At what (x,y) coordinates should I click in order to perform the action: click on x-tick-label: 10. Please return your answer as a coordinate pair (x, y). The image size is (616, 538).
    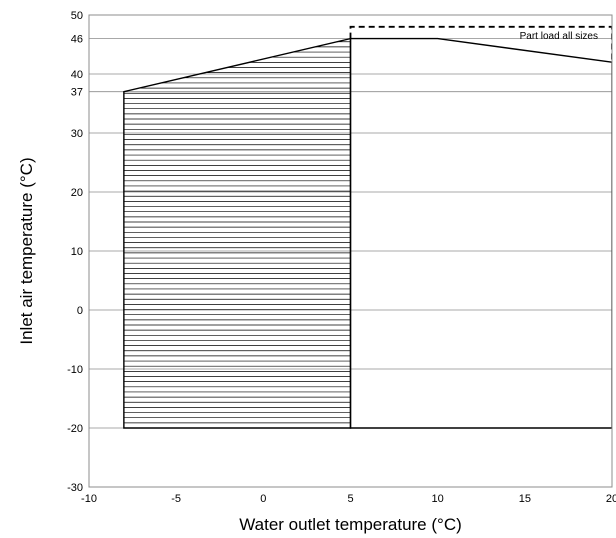
    Looking at the image, I should click on (438, 499).